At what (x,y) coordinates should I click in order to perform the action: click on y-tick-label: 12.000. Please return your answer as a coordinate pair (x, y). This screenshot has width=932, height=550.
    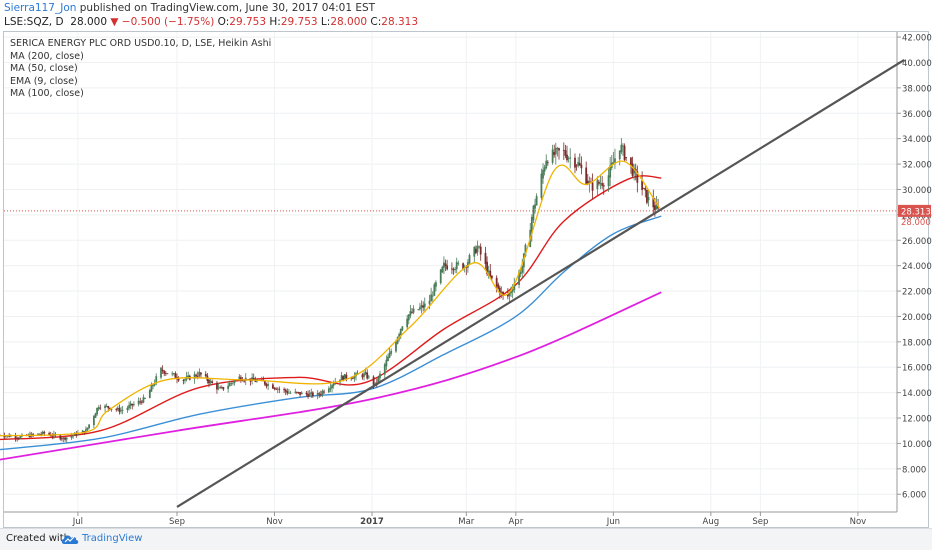
    Looking at the image, I should click on (917, 420).